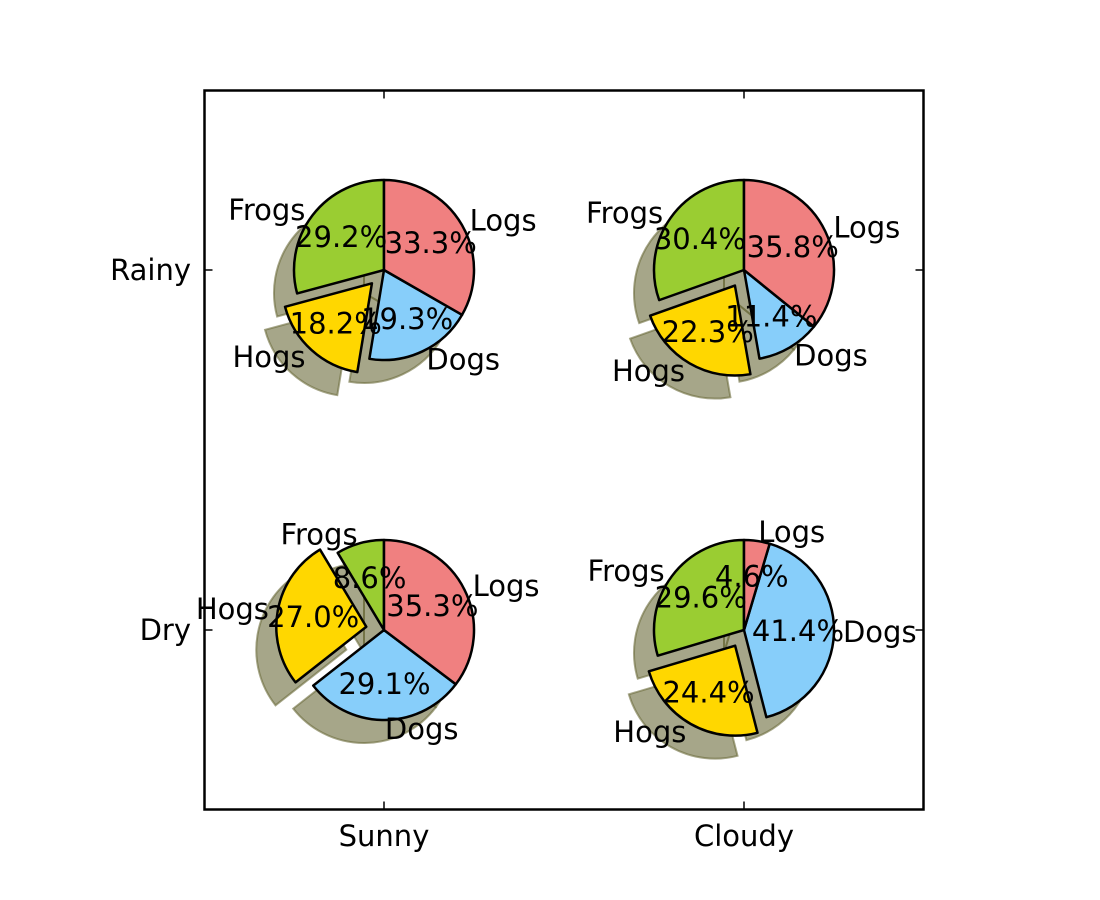 This screenshot has height=900, width=1100. Describe the element at coordinates (232, 609) in the screenshot. I see `label-hogs-dry-sunny: Hogs` at that location.